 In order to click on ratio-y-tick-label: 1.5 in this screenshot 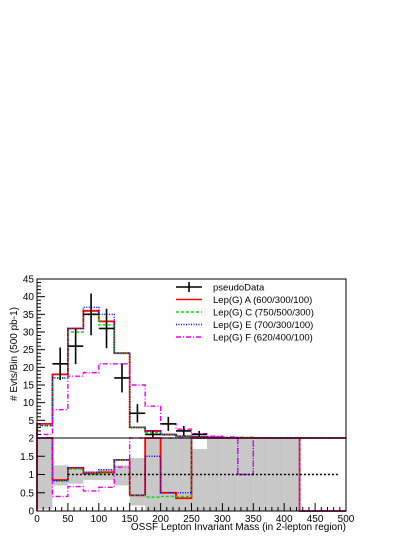, I will do `click(27, 457)`.